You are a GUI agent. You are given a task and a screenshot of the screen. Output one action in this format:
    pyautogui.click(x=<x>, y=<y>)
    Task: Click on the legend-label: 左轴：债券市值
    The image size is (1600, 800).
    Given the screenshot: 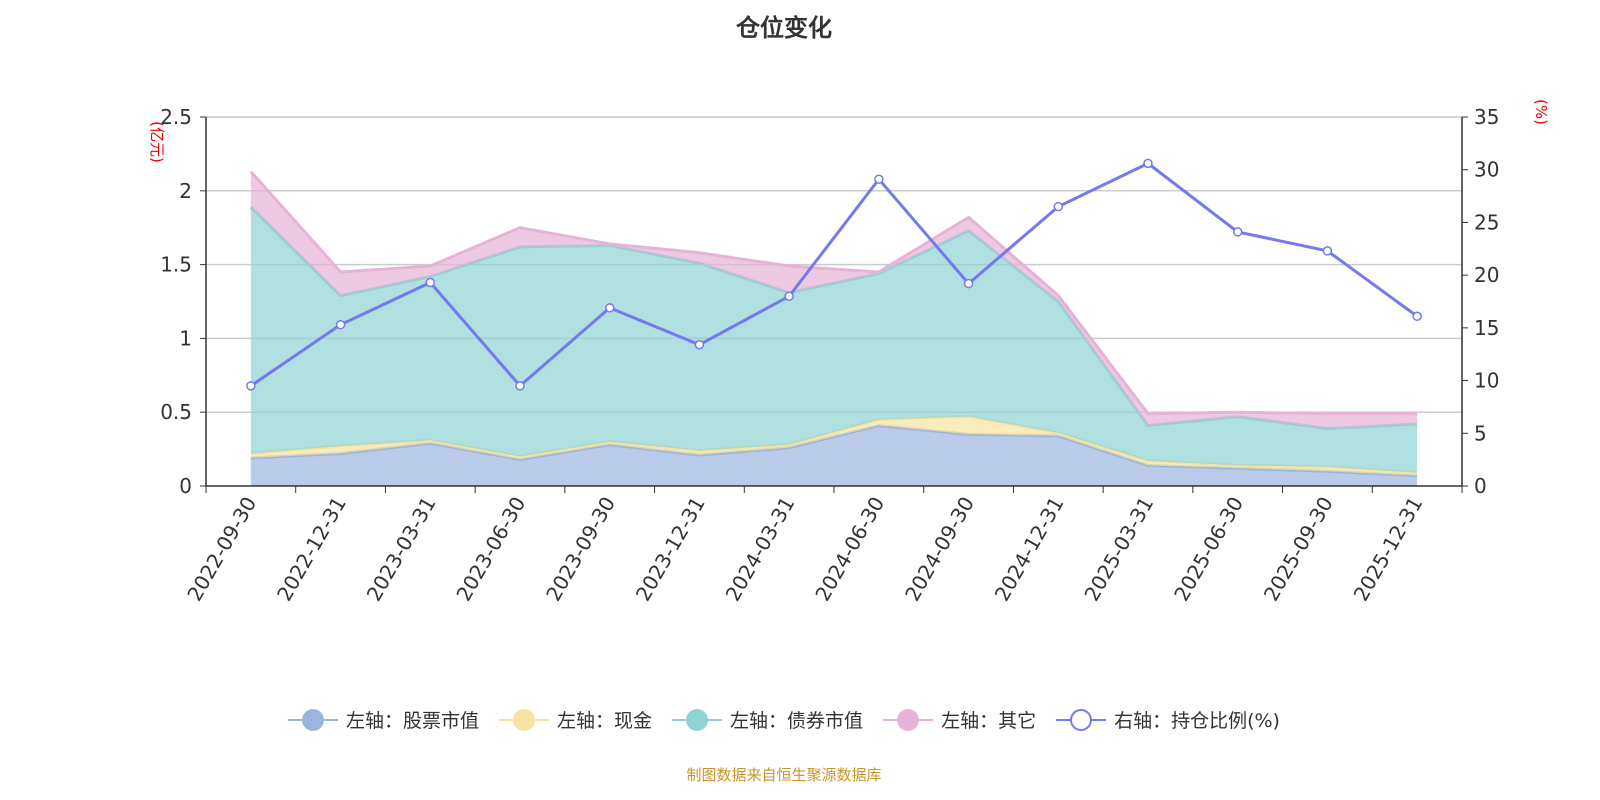 What is the action you would take?
    pyautogui.click(x=797, y=721)
    